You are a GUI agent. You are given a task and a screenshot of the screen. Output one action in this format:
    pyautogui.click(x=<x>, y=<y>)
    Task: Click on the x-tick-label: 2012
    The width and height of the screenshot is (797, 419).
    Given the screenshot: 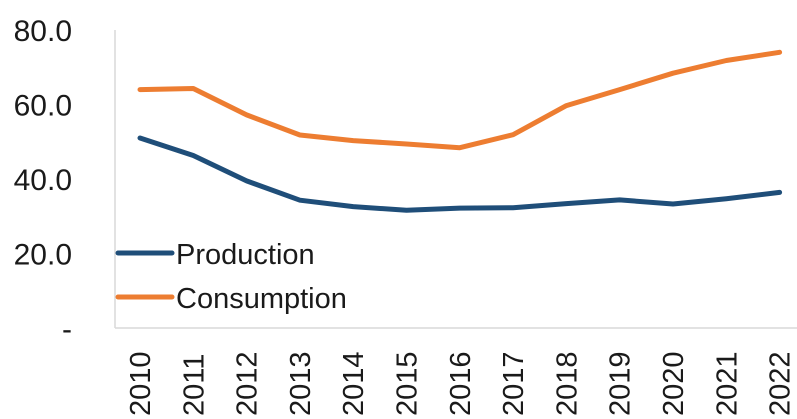 What is the action you would take?
    pyautogui.click(x=248, y=383)
    